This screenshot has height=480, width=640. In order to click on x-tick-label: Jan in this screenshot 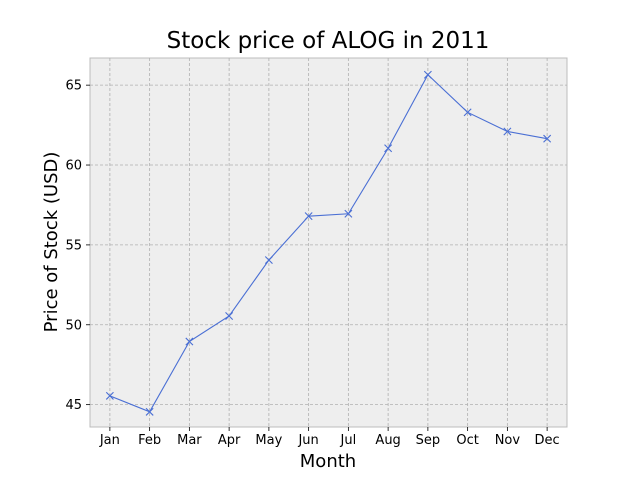, I will do `click(109, 440)`.